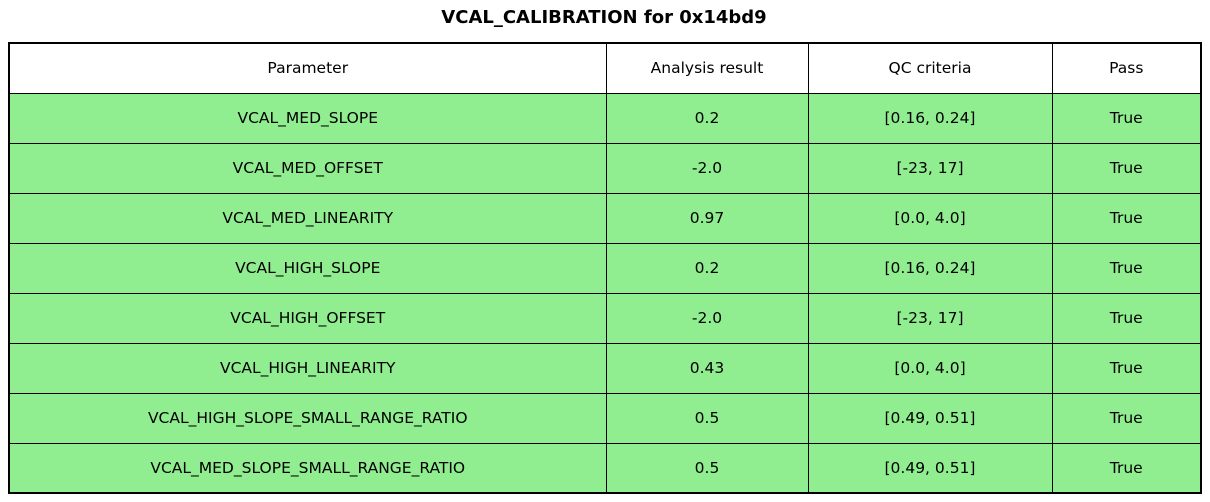  I want to click on column-header-analysis-result: Analysis result, so click(707, 68).